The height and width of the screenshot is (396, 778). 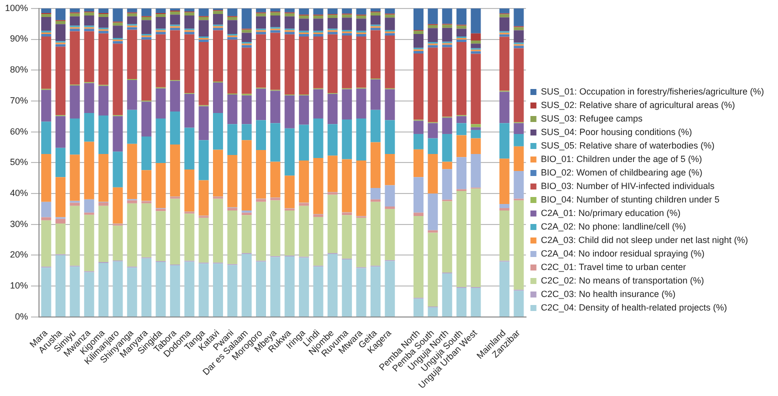 I want to click on legend-label: BIO_01: Children under the age of 5 (%), so click(x=621, y=159).